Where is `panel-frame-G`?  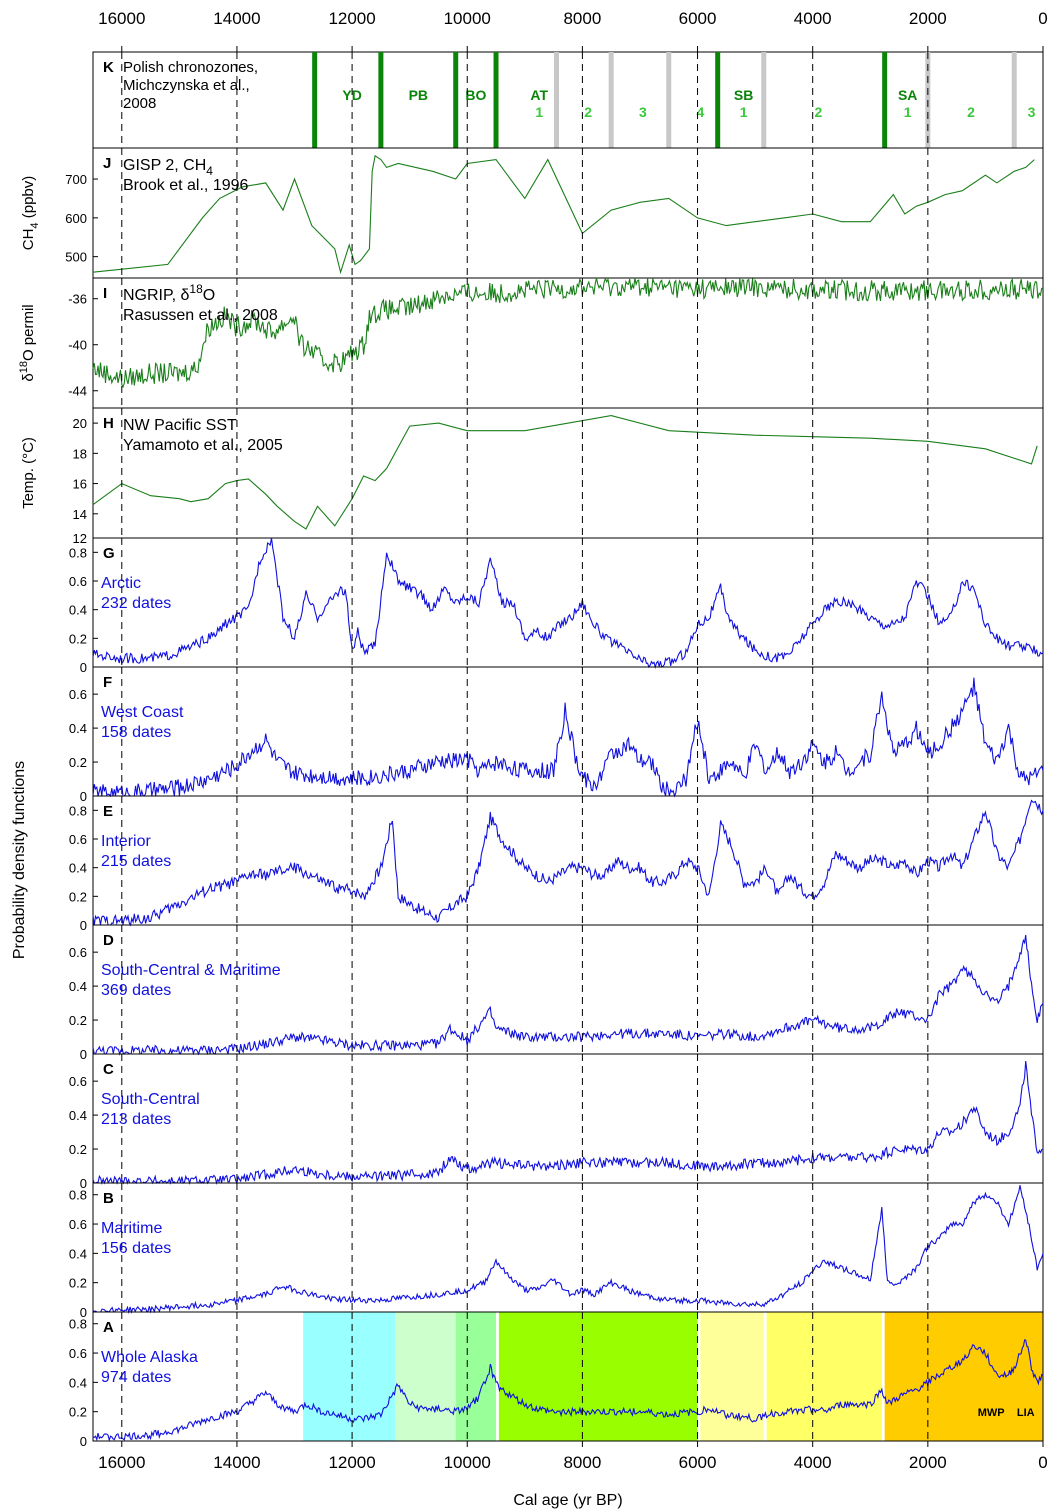
panel-frame-G is located at coordinates (568, 602).